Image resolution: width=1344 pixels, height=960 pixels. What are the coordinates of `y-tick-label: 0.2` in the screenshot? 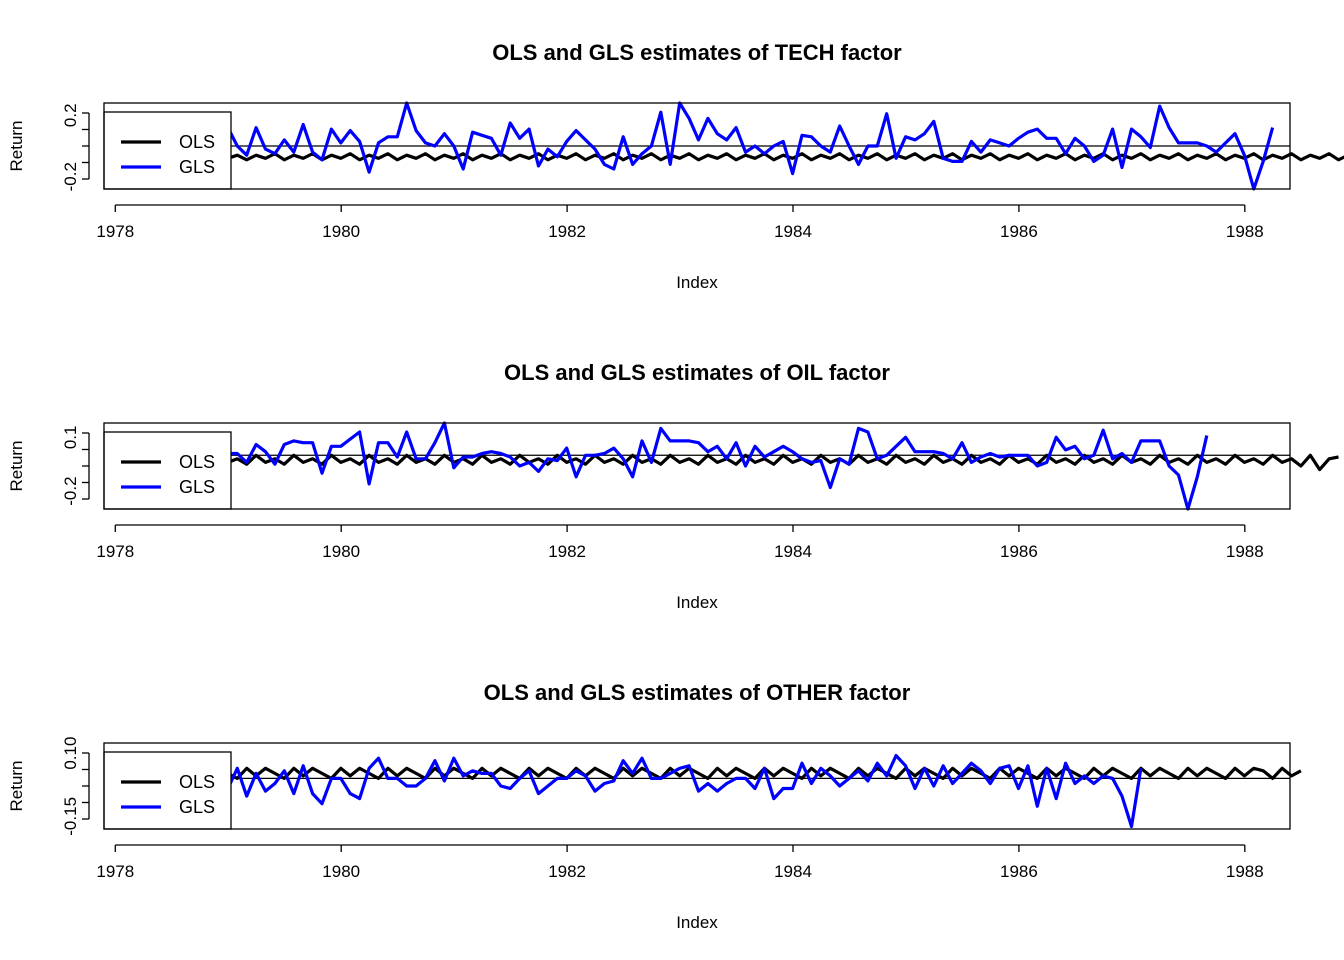 It's located at (70, 115).